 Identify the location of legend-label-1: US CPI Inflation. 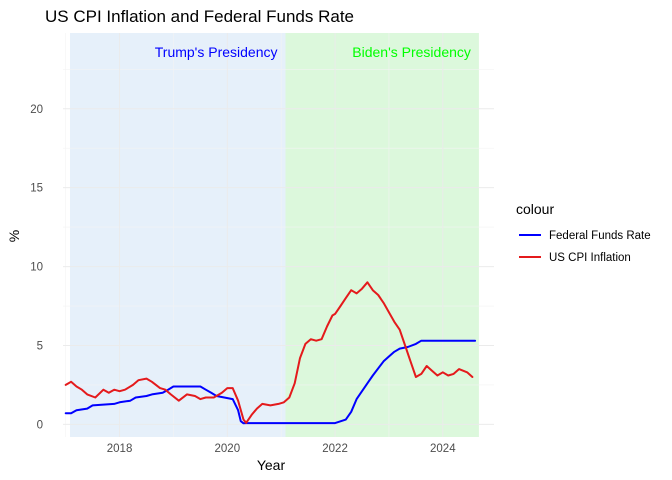
(590, 258).